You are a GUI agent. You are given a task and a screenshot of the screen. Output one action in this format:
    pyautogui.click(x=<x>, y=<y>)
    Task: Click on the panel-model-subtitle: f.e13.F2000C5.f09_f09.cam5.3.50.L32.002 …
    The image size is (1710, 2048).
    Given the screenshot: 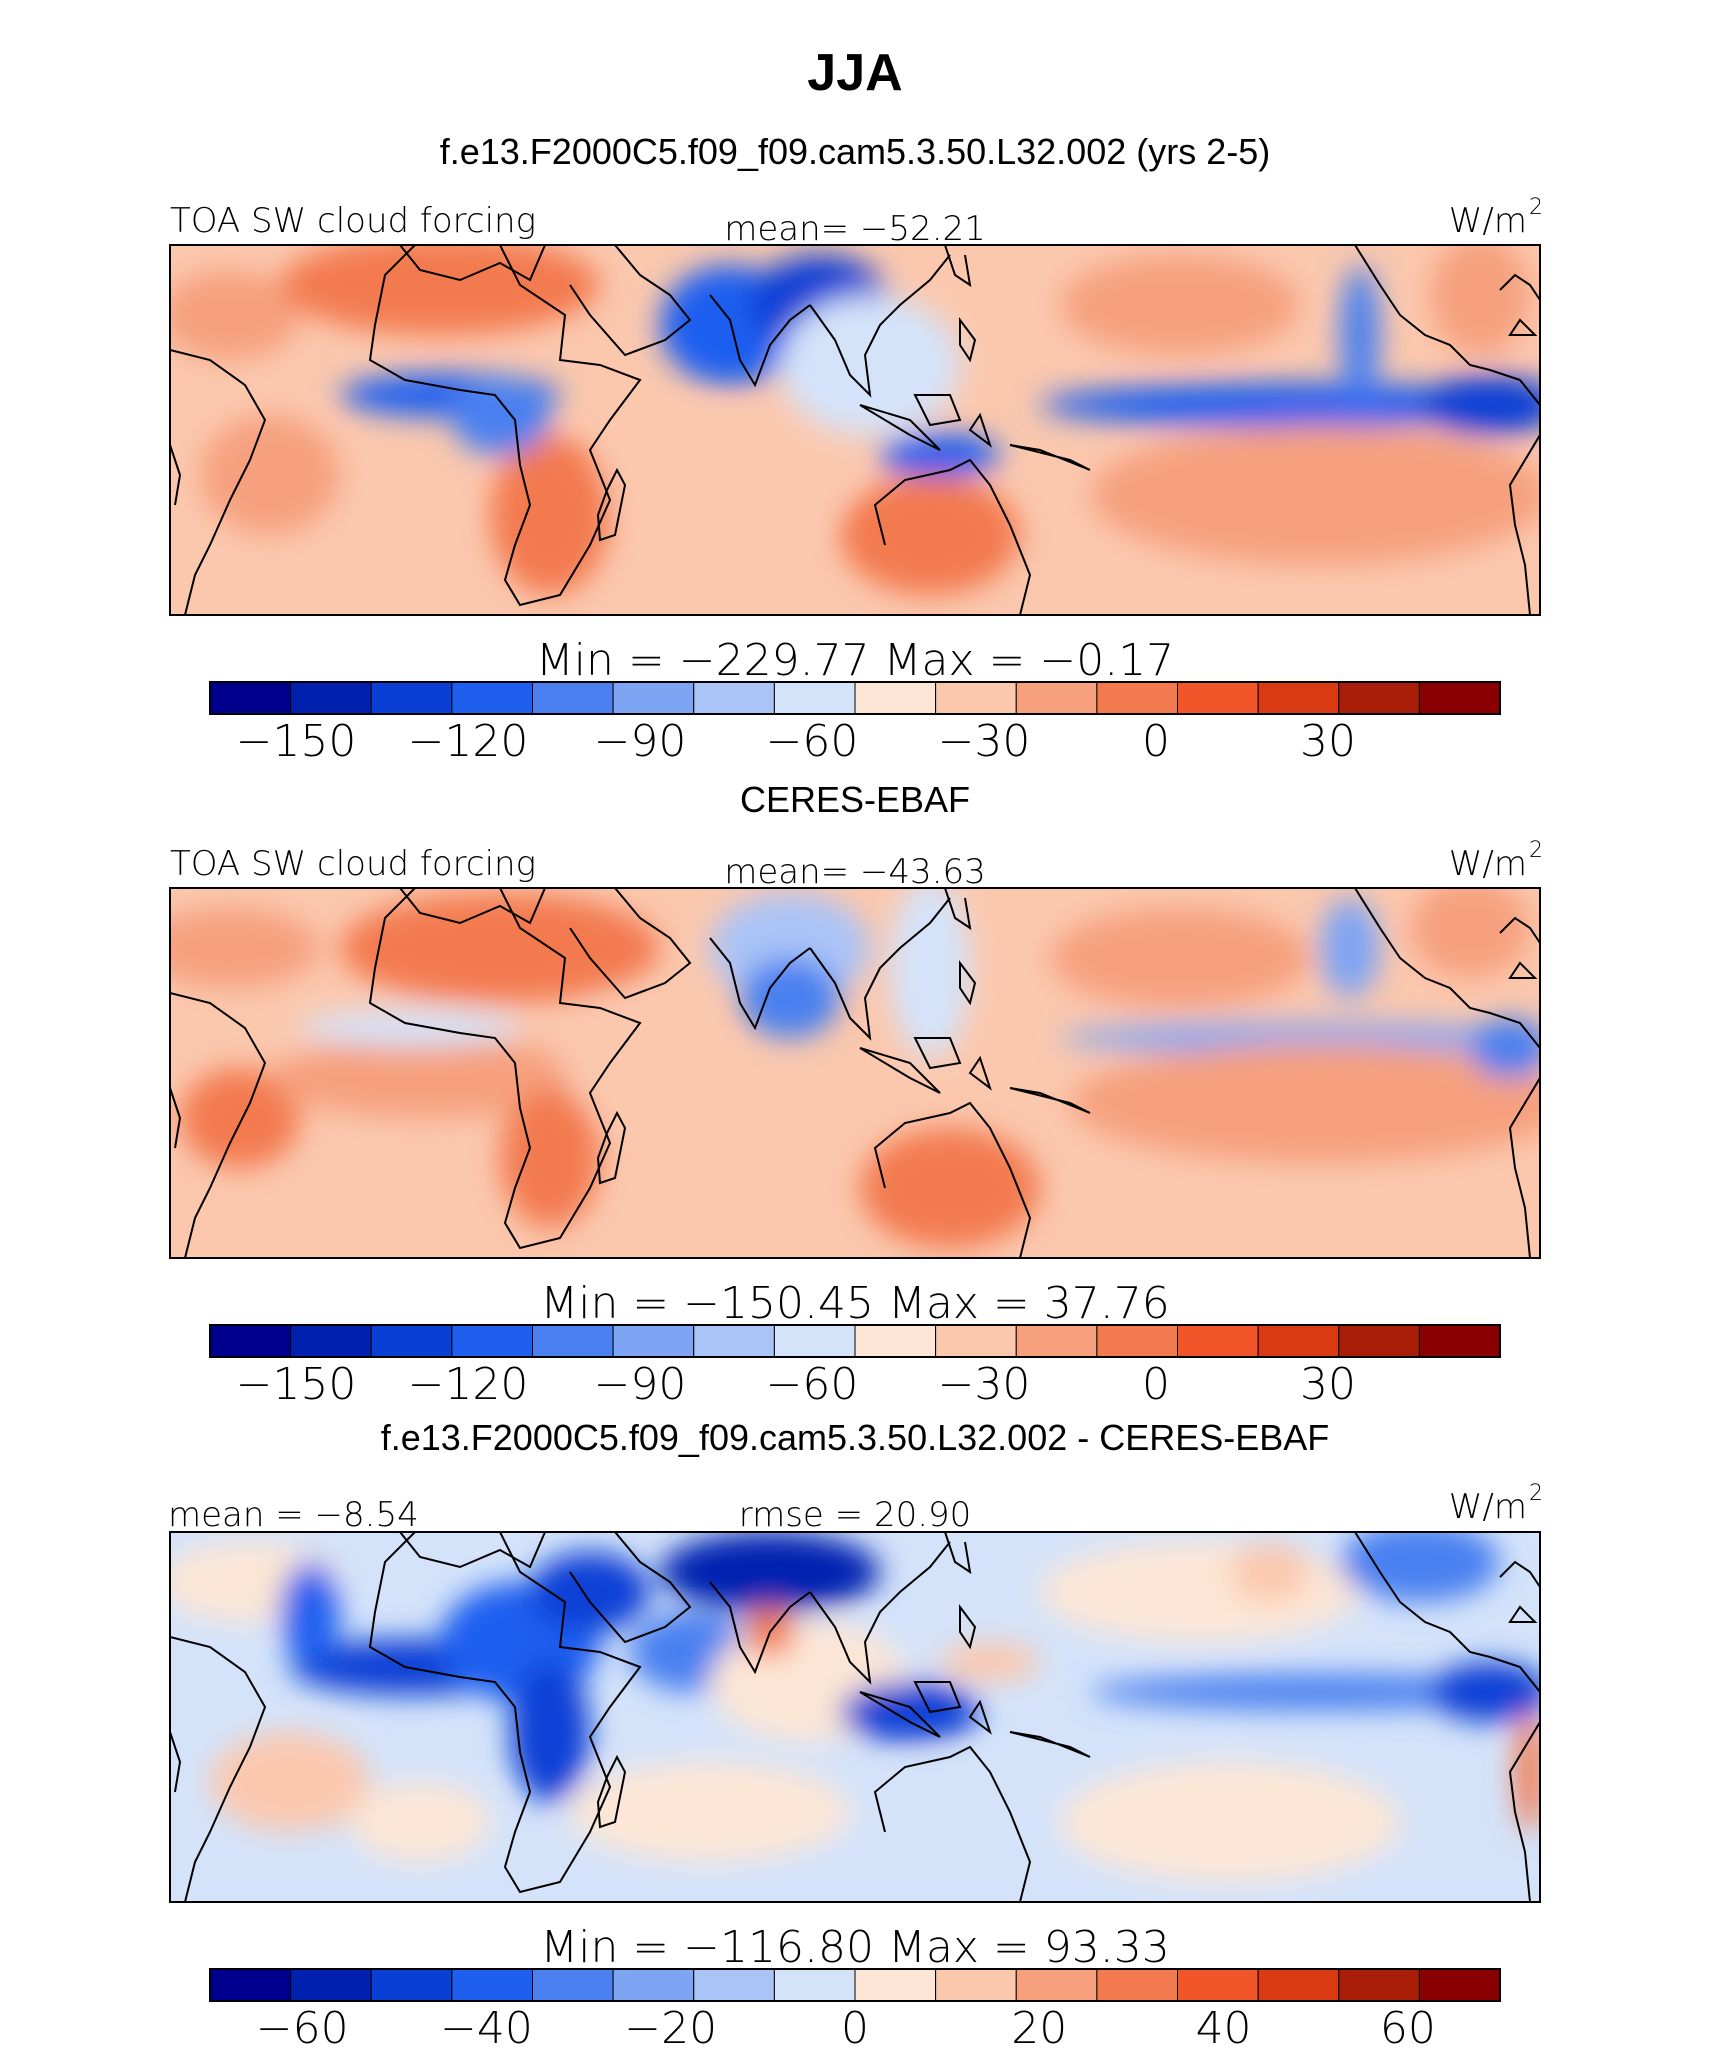 What is the action you would take?
    pyautogui.click(x=855, y=151)
    